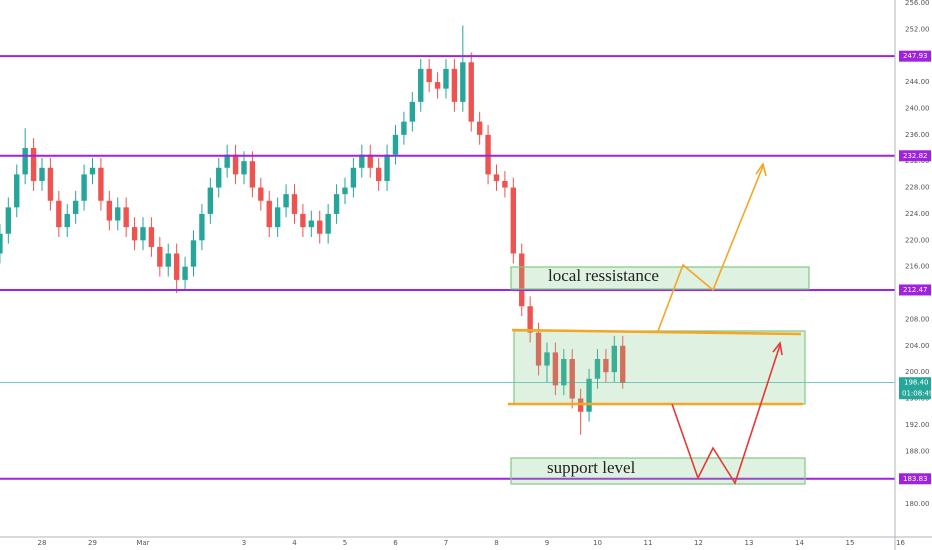  What do you see at coordinates (917, 240) in the screenshot?
I see `y-tick-label: 220.00` at bounding box center [917, 240].